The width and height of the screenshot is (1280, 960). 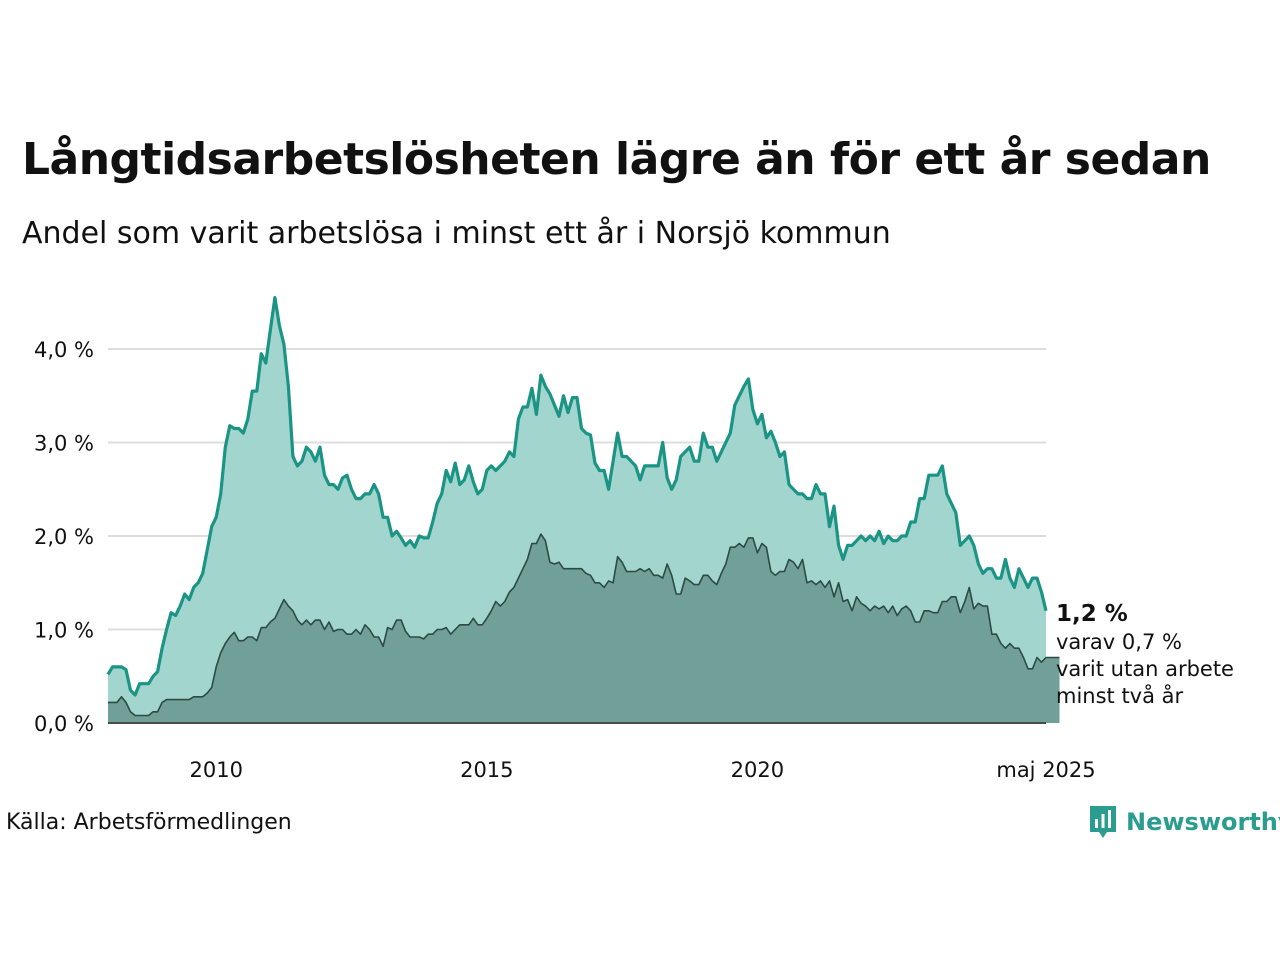 I want to click on x-tick-label: 2010, so click(x=216, y=770).